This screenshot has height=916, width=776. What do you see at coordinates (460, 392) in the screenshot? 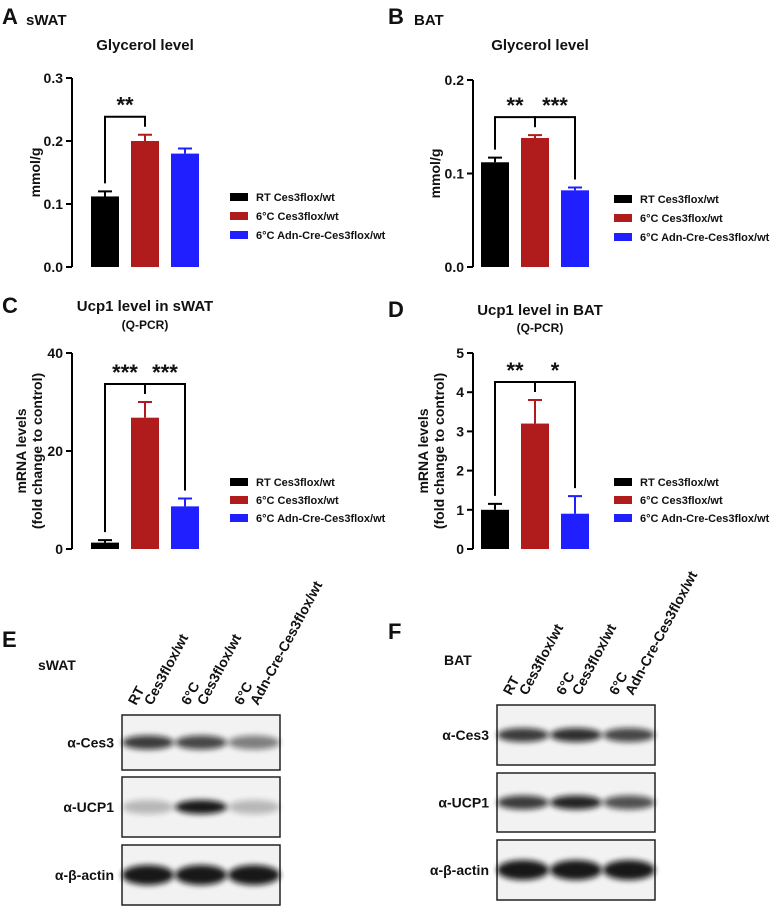
I see `y-tick-label: 4` at bounding box center [460, 392].